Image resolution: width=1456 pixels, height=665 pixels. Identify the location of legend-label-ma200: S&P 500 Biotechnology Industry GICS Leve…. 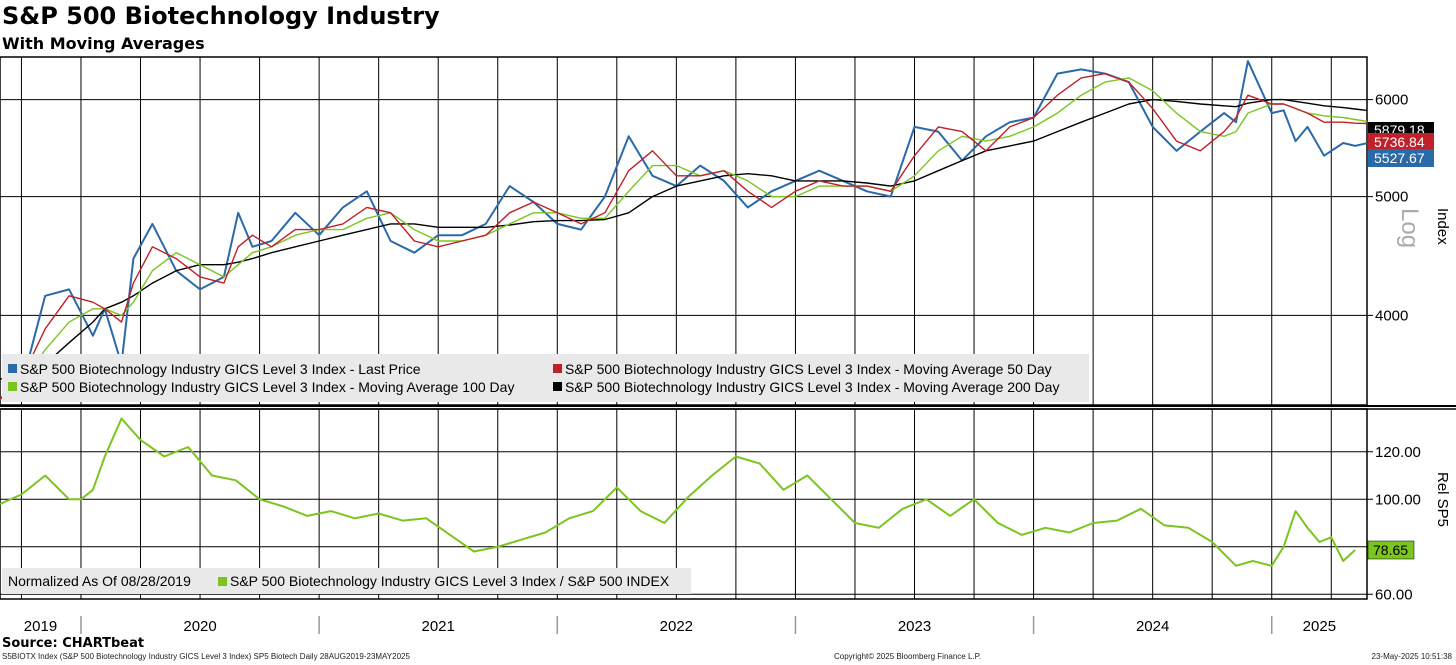
(812, 387).